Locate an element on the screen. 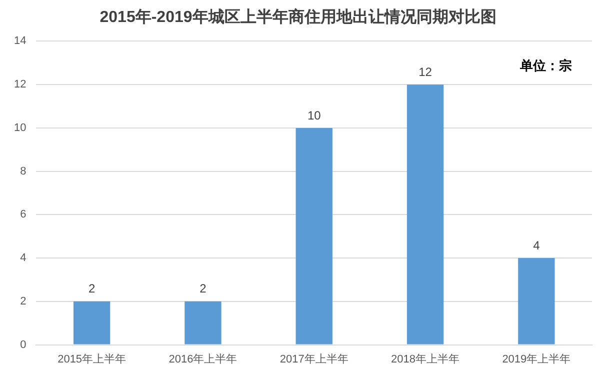 This screenshot has height=378, width=600. x-tick-label: 2015年上半年 is located at coordinates (92, 359).